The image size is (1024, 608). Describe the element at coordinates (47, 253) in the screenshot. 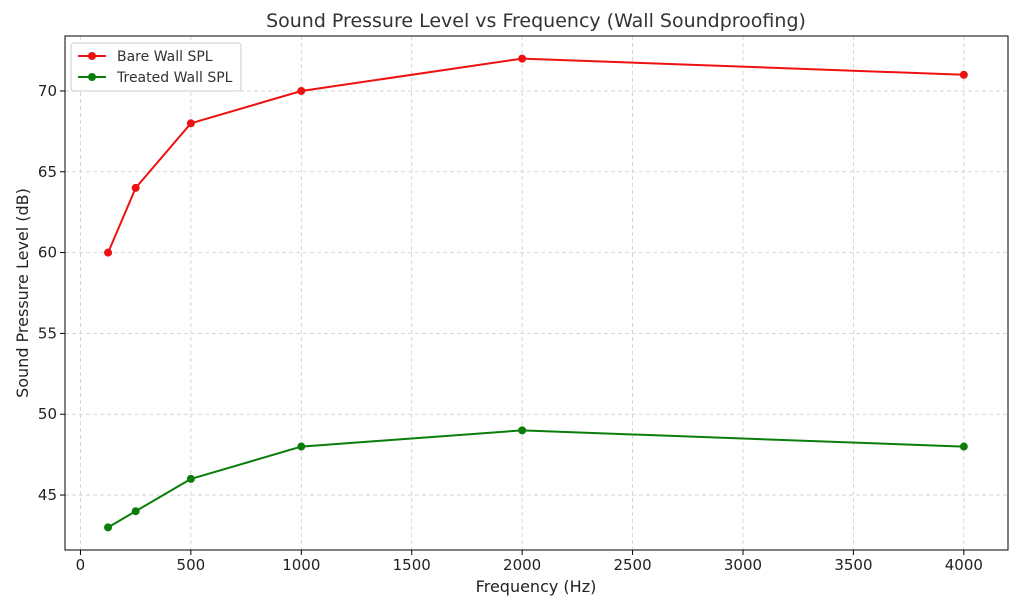

I see `y-tick-label: 60` at that location.